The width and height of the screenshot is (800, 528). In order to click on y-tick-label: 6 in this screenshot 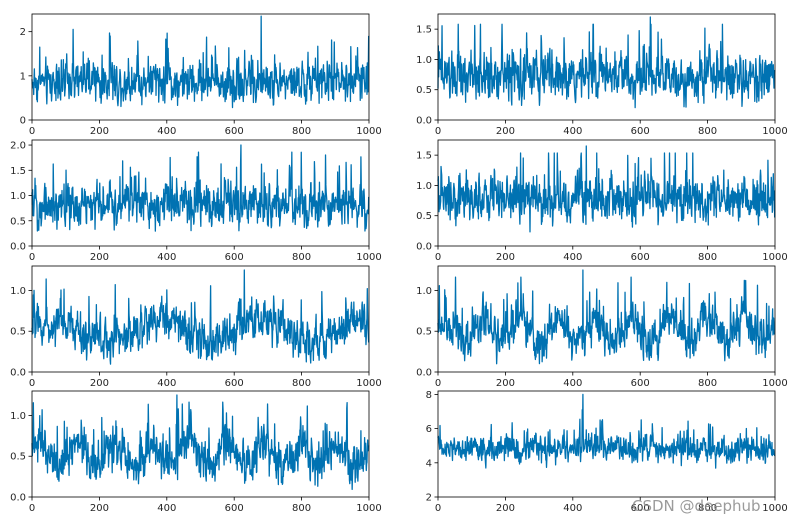, I will do `click(429, 429)`.